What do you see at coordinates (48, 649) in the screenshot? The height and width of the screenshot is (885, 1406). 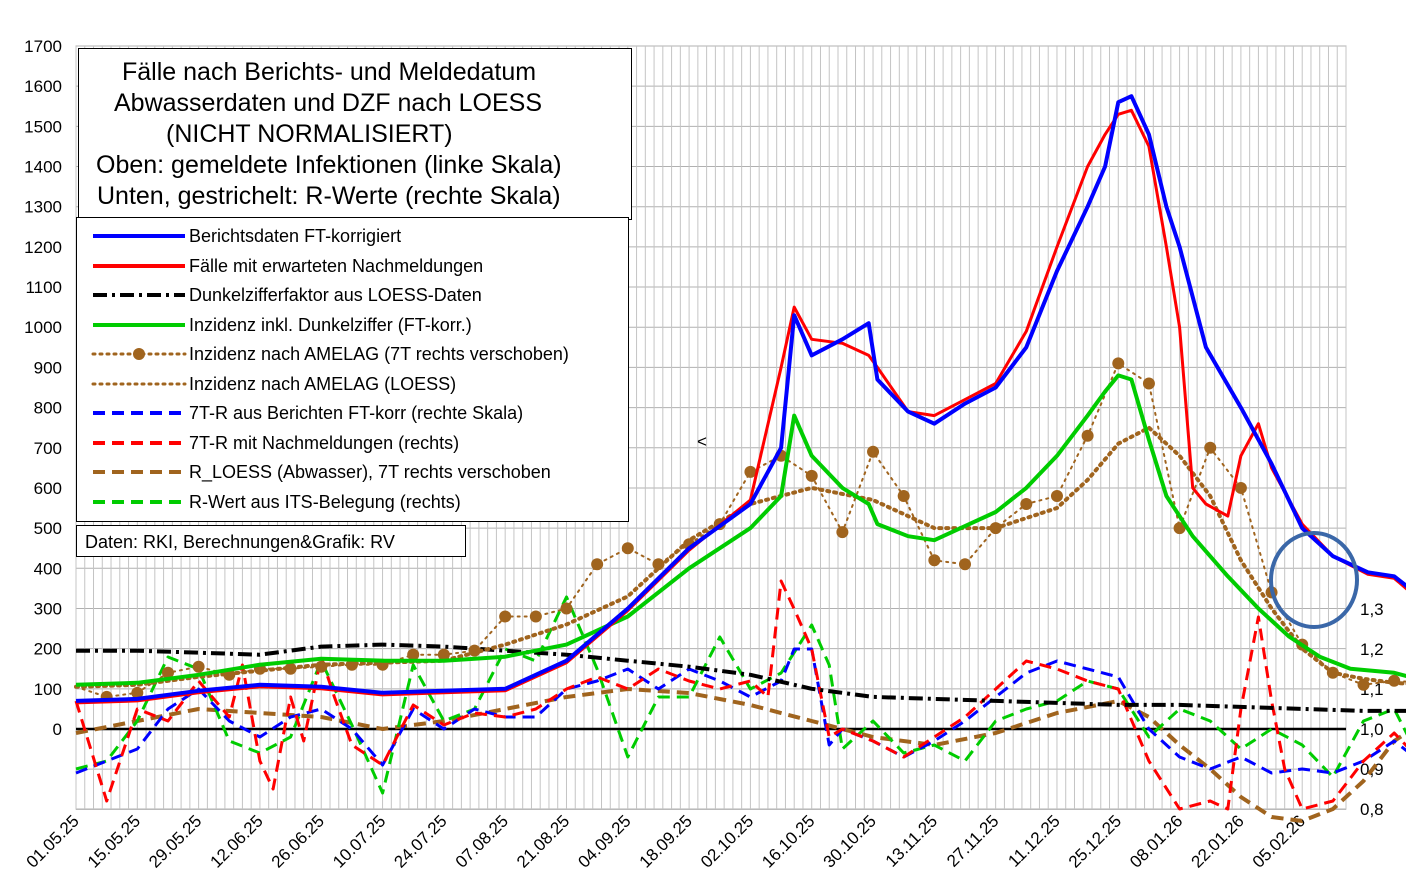 I see `left-tick-label: 200` at bounding box center [48, 649].